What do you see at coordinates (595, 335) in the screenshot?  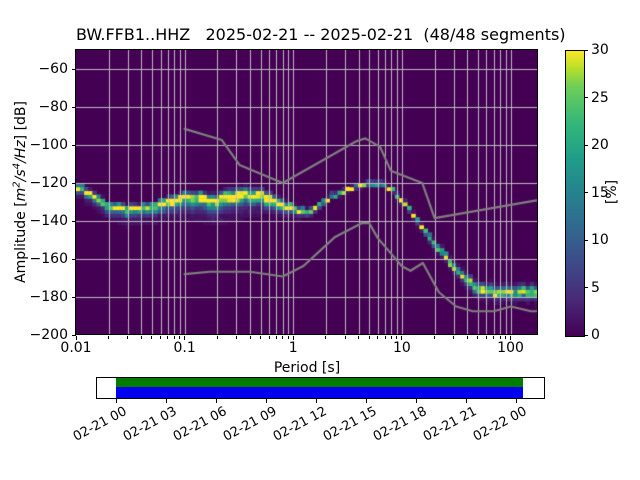 I see `colorbar-tick-label: 0` at bounding box center [595, 335].